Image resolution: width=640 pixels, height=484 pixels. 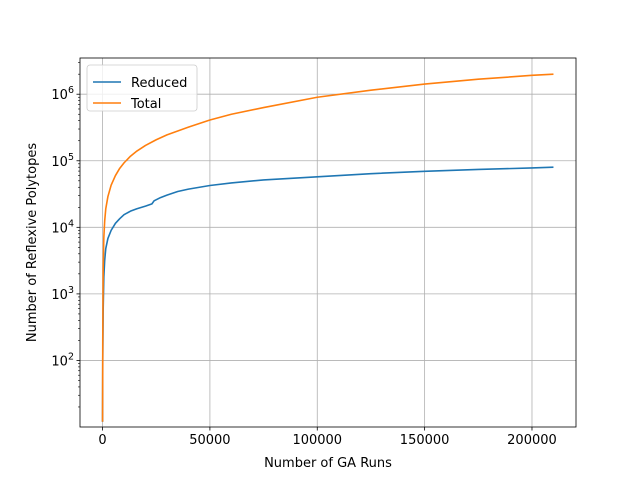 What do you see at coordinates (71, 356) in the screenshot?
I see `y-tick-label-exponent: 2` at bounding box center [71, 356].